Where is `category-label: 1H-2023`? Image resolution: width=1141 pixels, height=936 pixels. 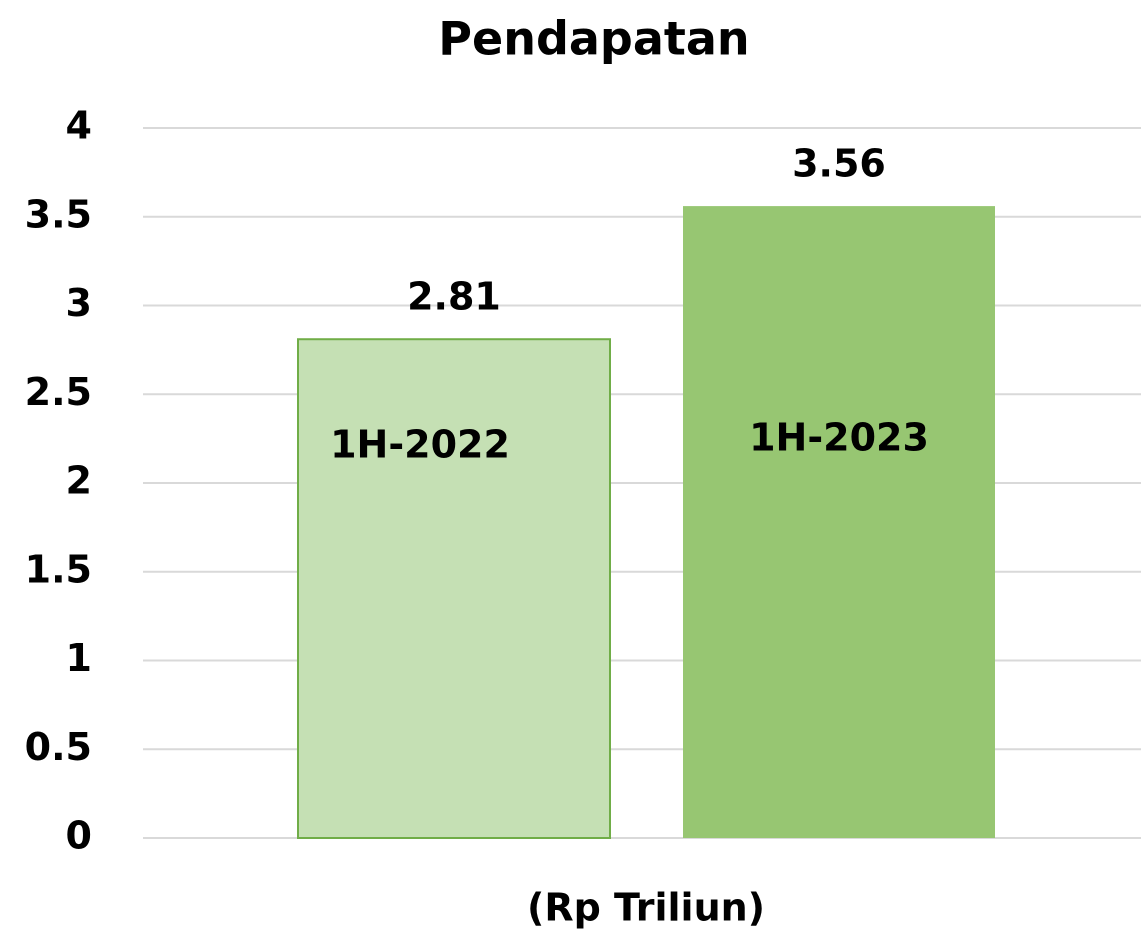
category-label: 1H-2023 is located at coordinates (839, 438).